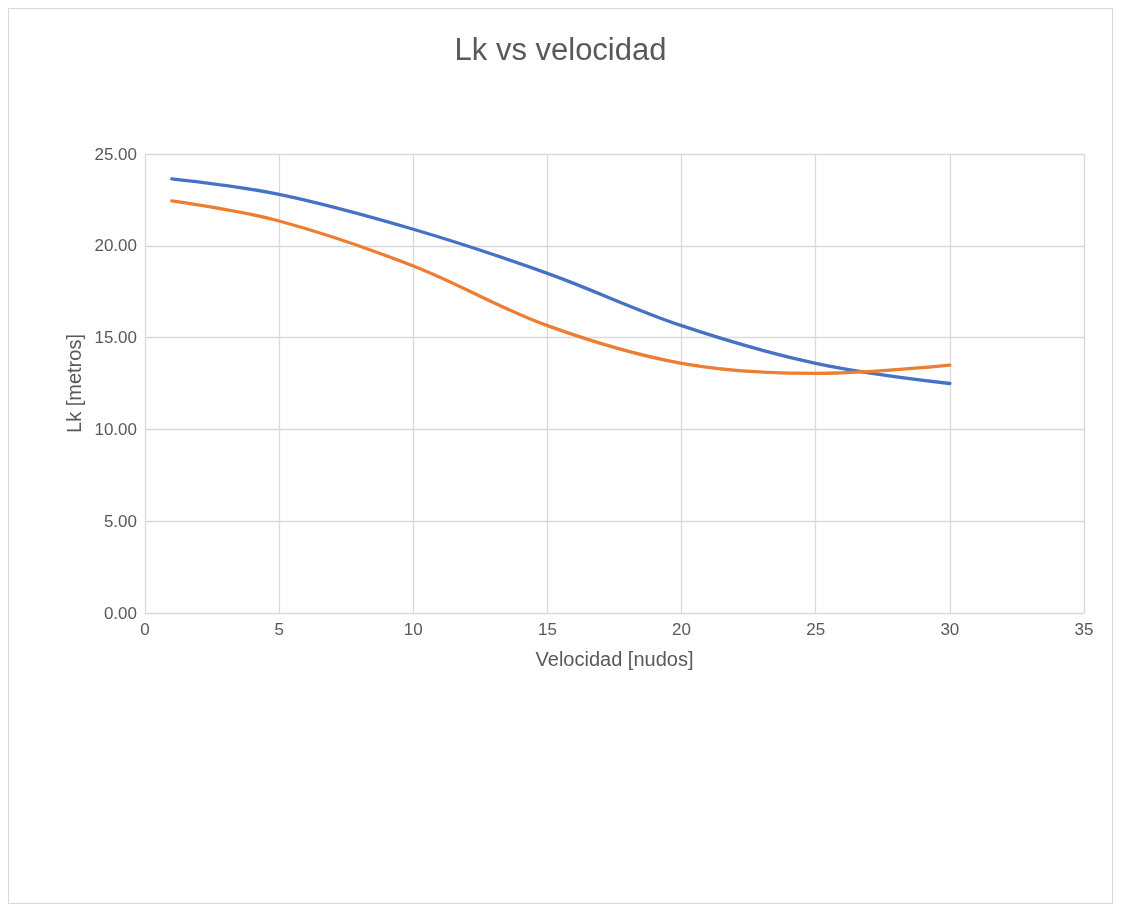 The image size is (1121, 912). What do you see at coordinates (560, 49) in the screenshot?
I see `chart-title: Lk vs velocidad` at bounding box center [560, 49].